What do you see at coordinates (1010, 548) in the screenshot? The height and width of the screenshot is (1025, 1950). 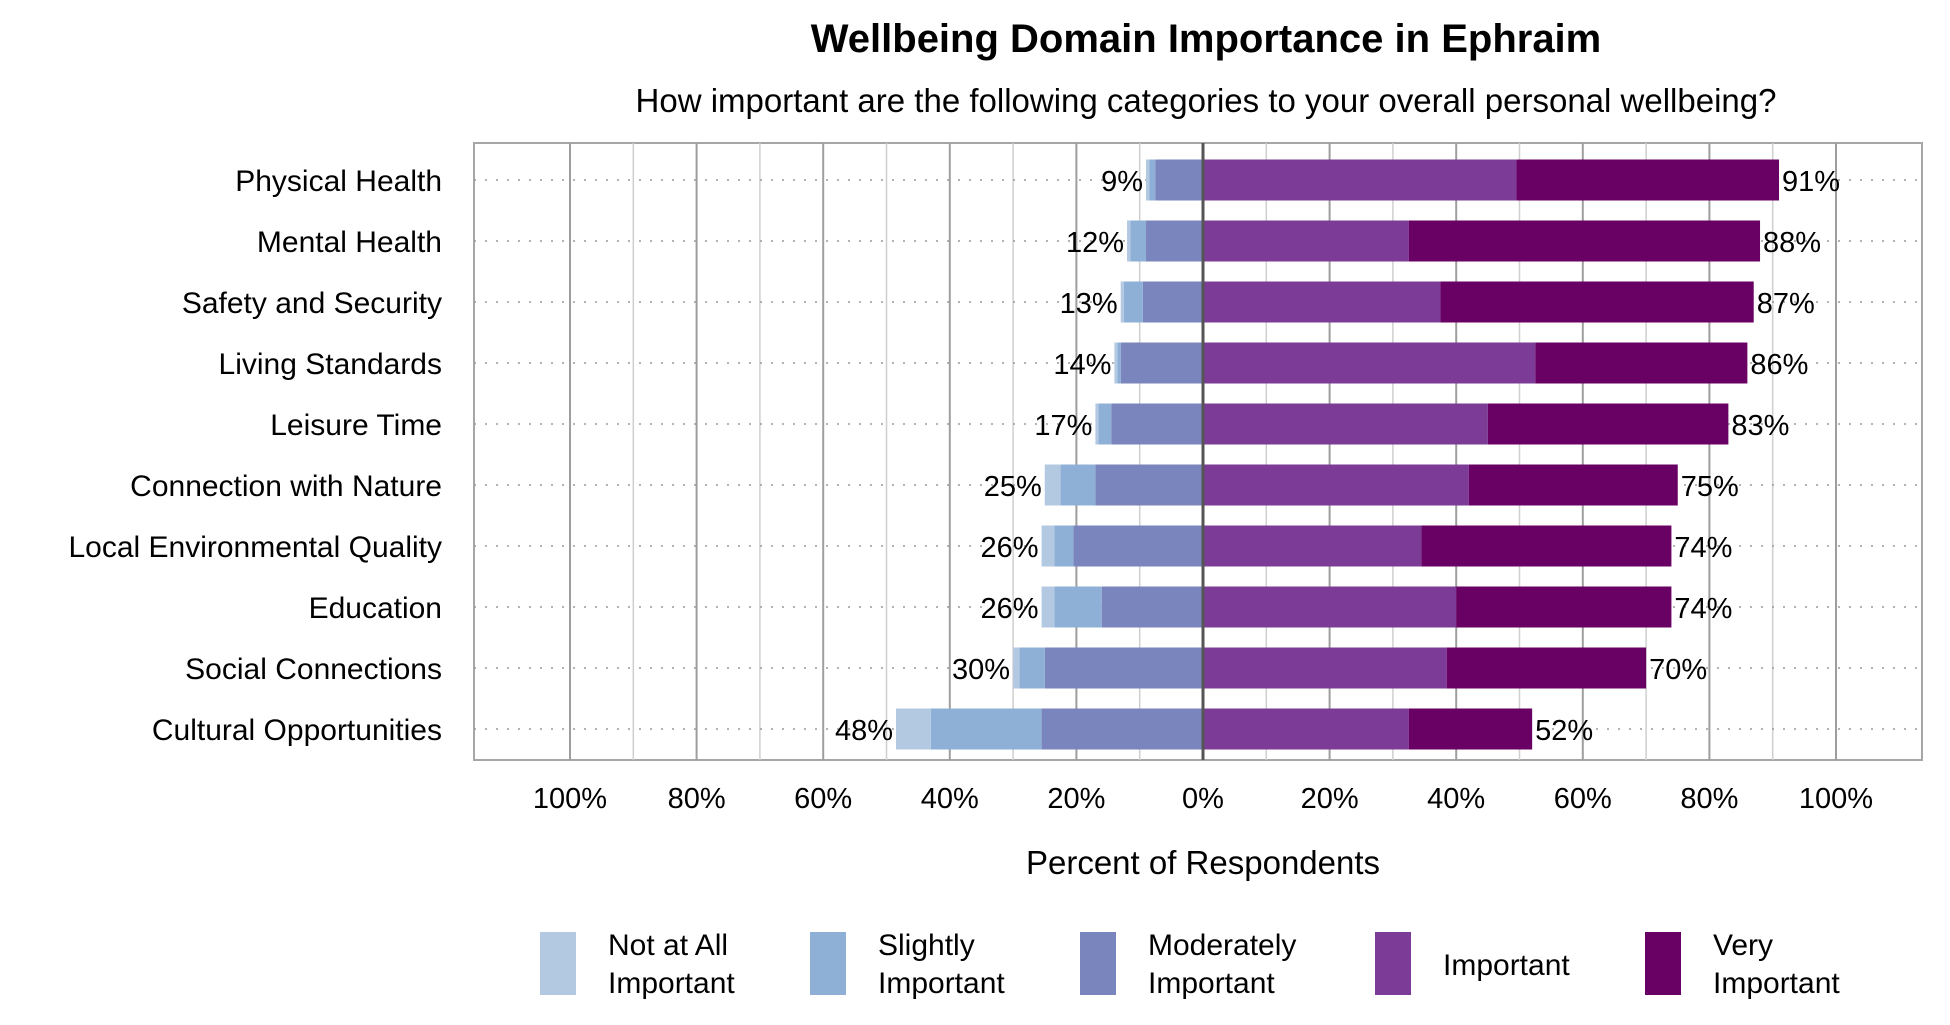 I see `negative-total-label: 26%` at bounding box center [1010, 548].